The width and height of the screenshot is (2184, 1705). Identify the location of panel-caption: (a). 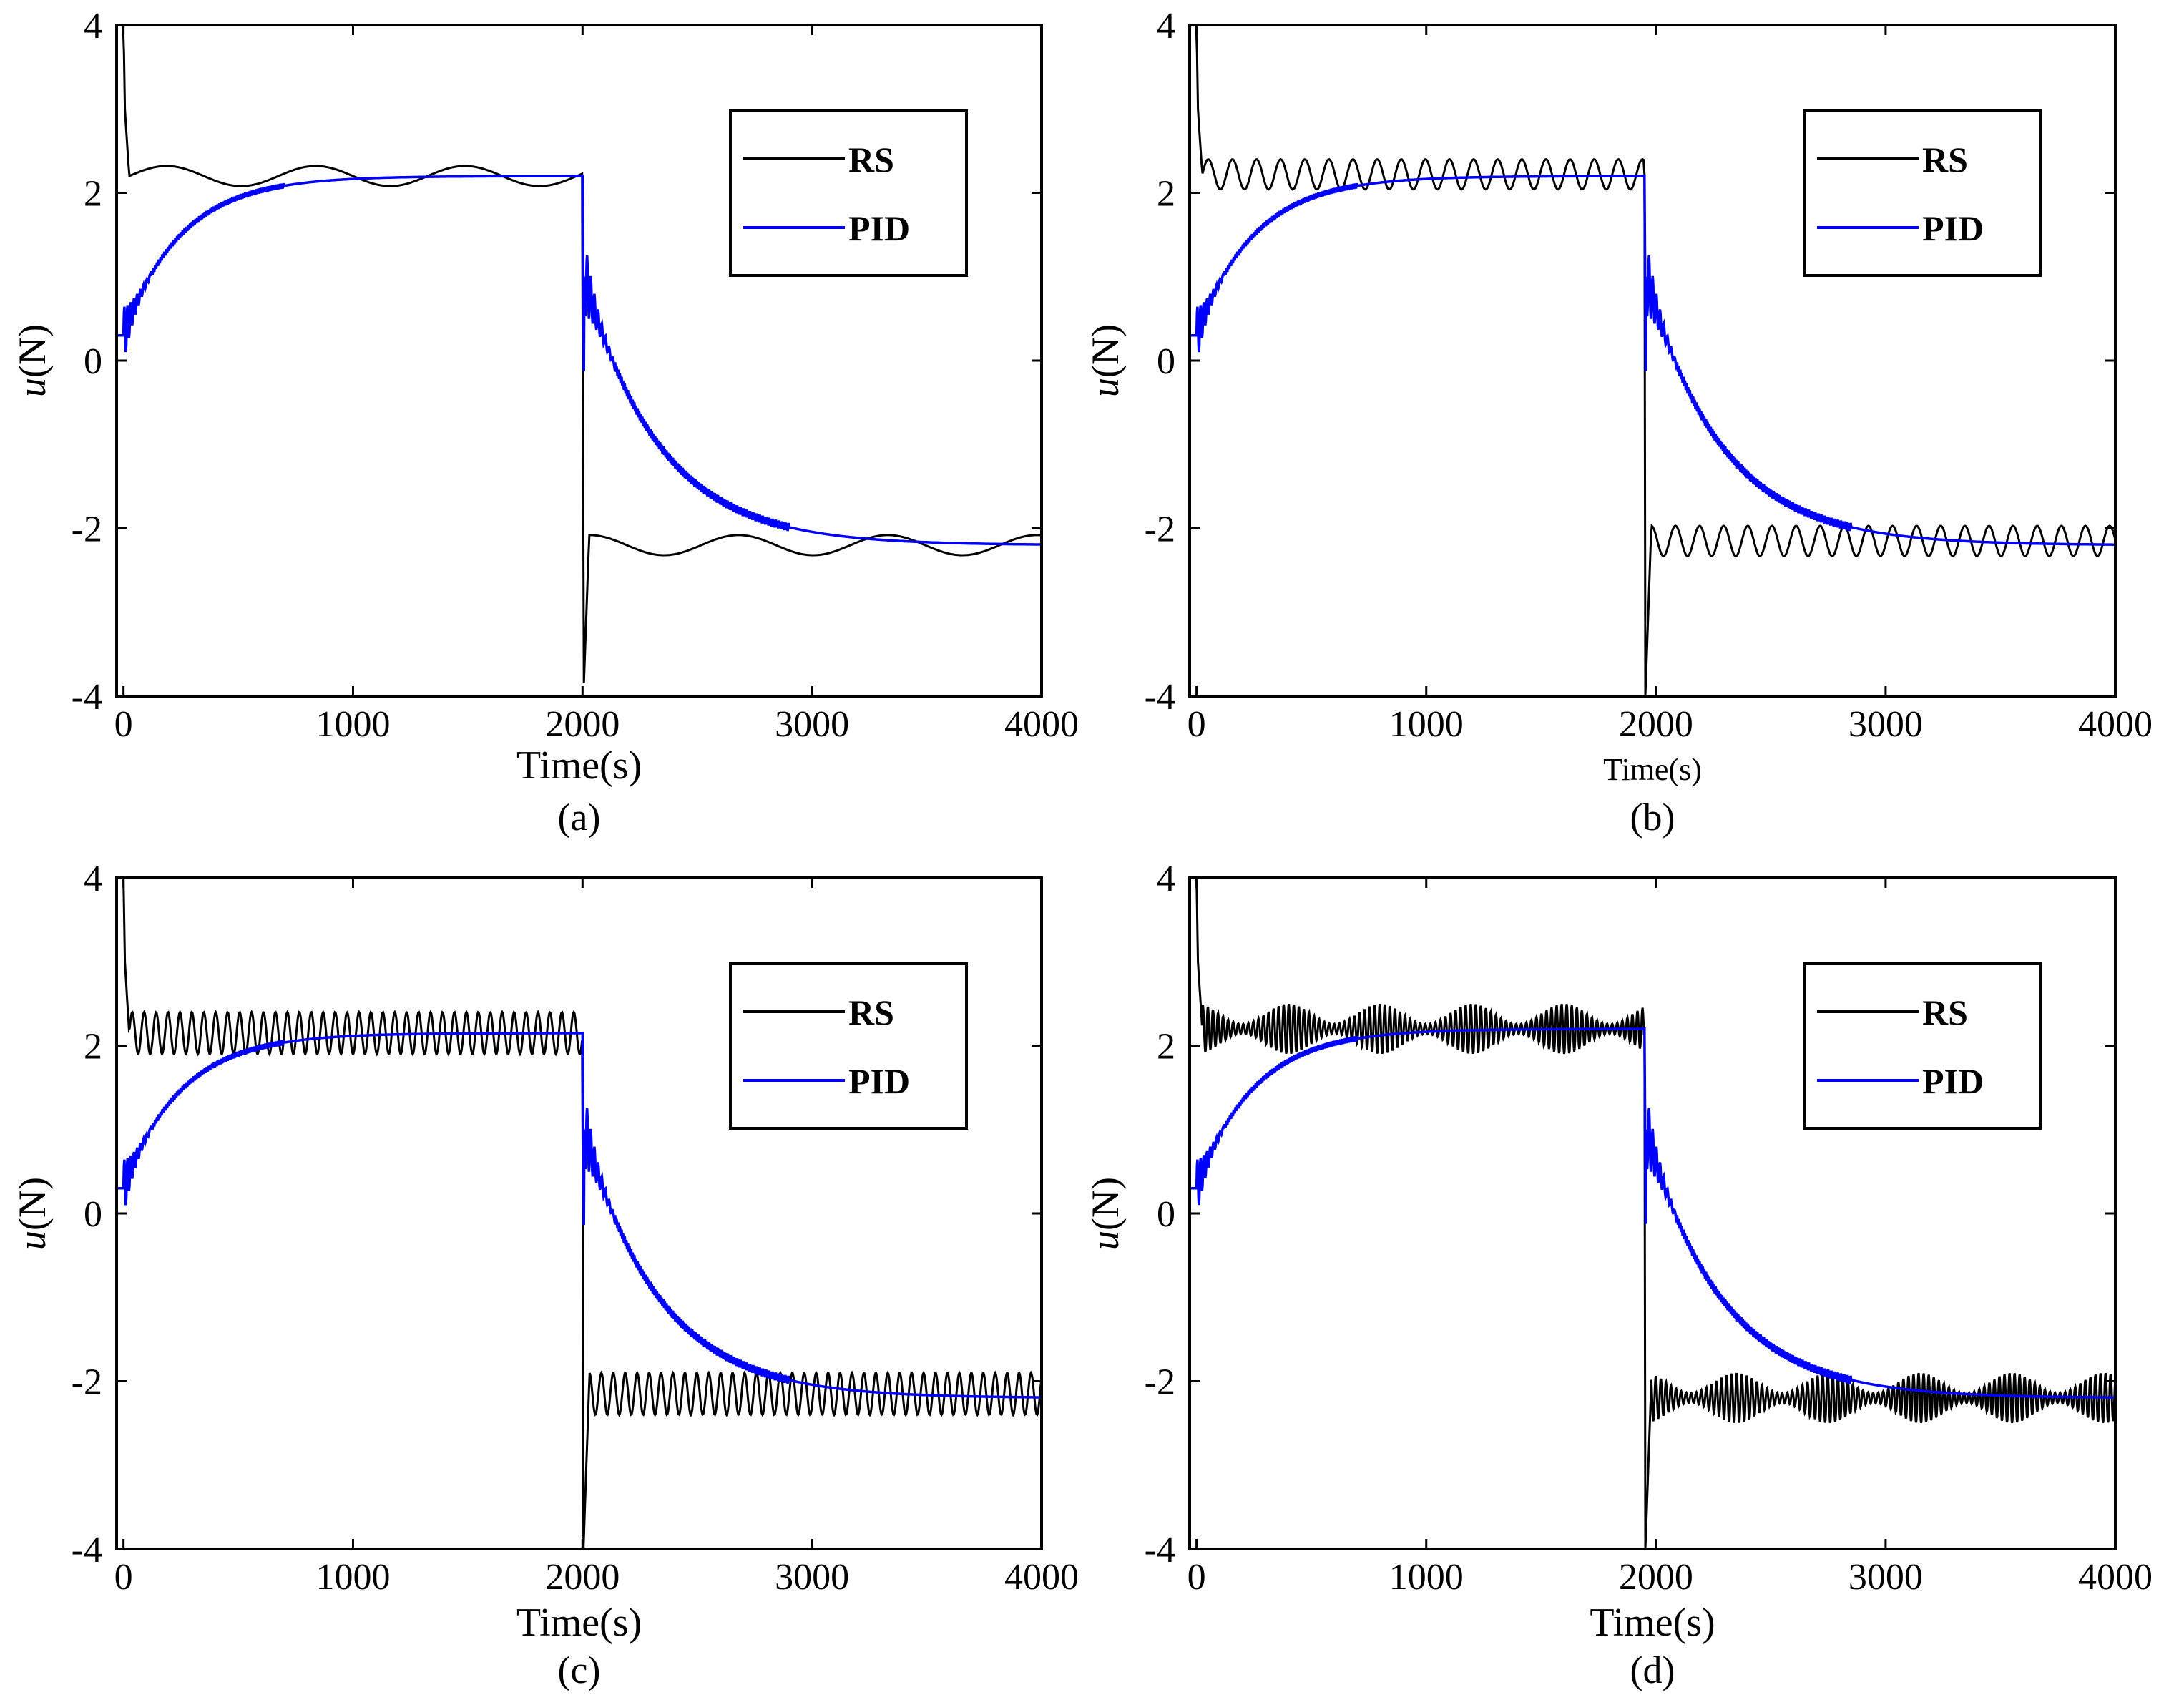
(579, 817).